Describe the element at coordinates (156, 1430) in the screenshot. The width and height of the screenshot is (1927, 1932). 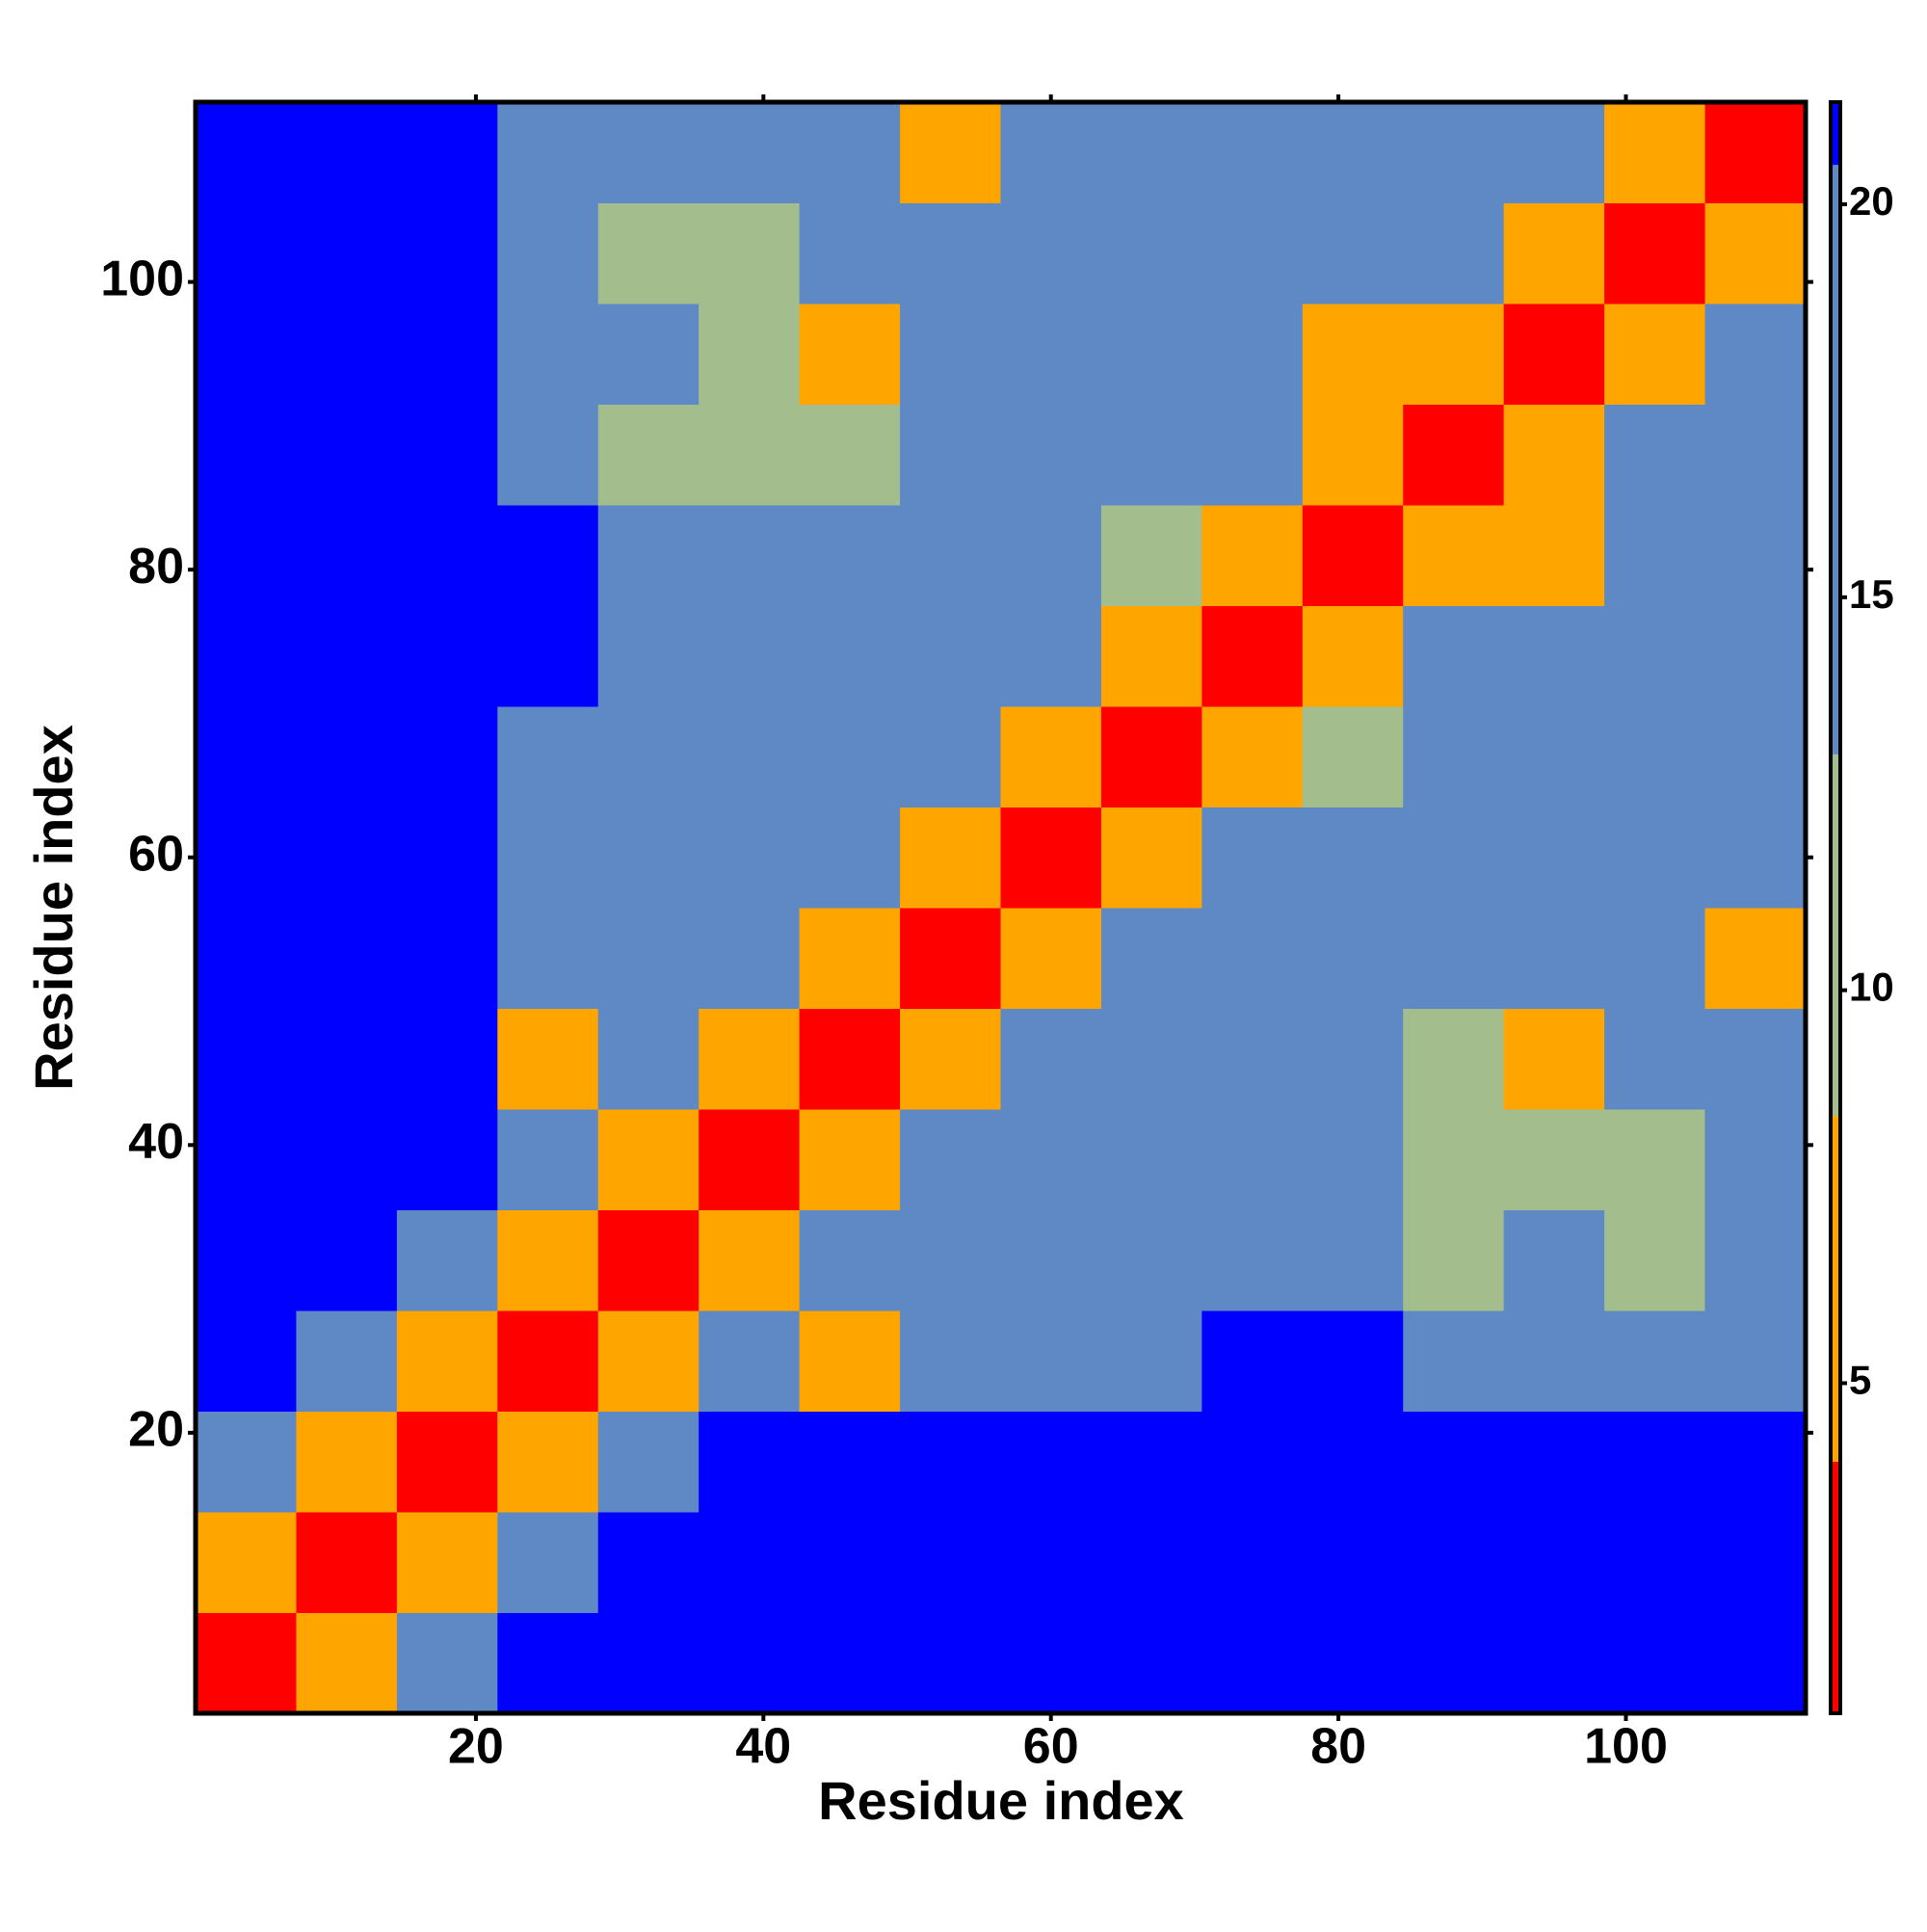
I see `y-tick-label: 20` at that location.